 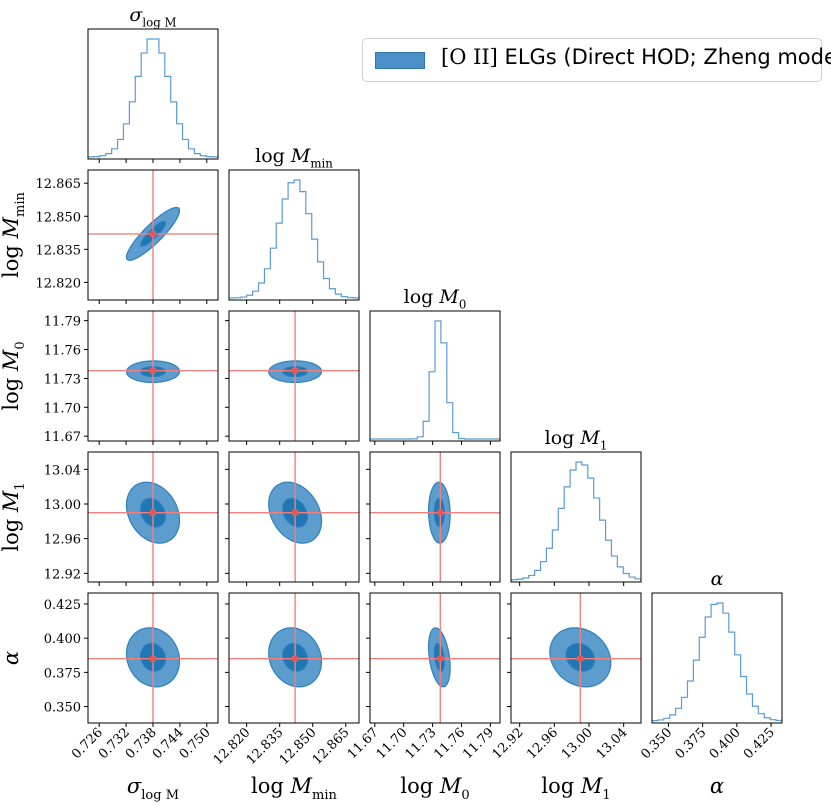 I want to click on ytick-label-logM0-4: 11.79, so click(x=62, y=322).